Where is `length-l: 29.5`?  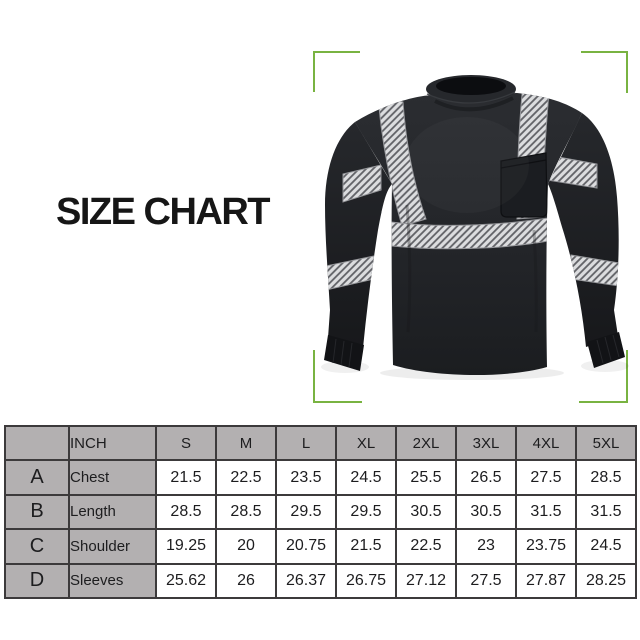
length-l: 29.5 is located at coordinates (306, 512).